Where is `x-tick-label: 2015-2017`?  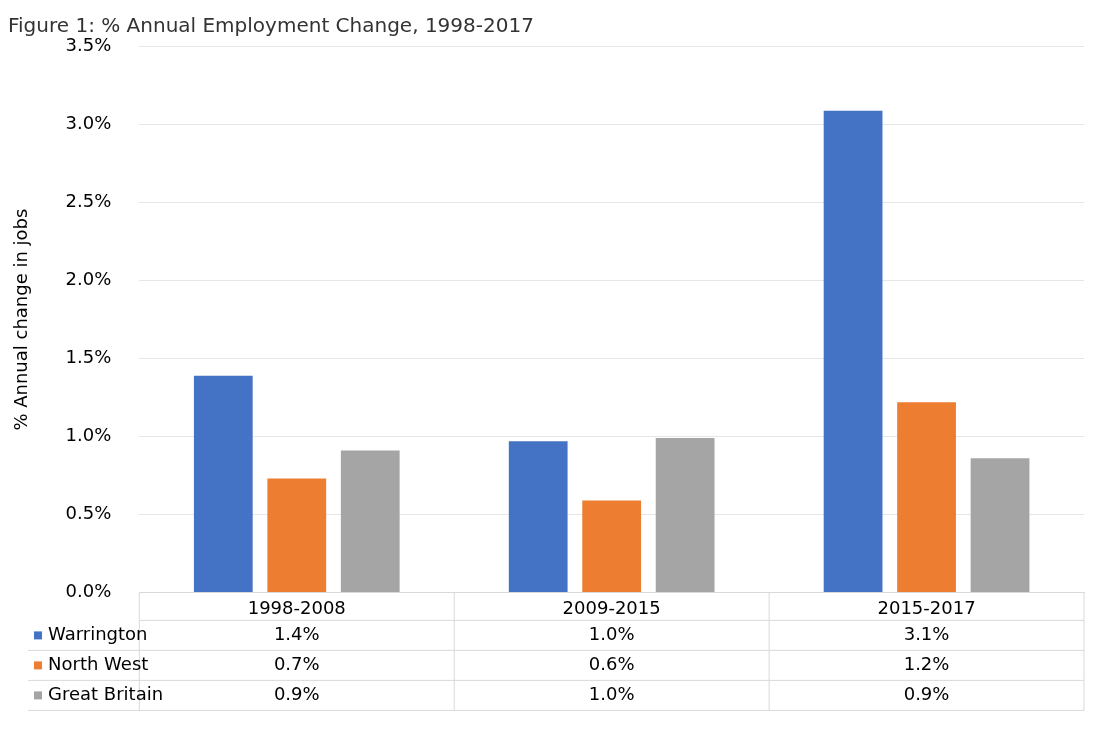
x-tick-label: 2015-2017 is located at coordinates (926, 607).